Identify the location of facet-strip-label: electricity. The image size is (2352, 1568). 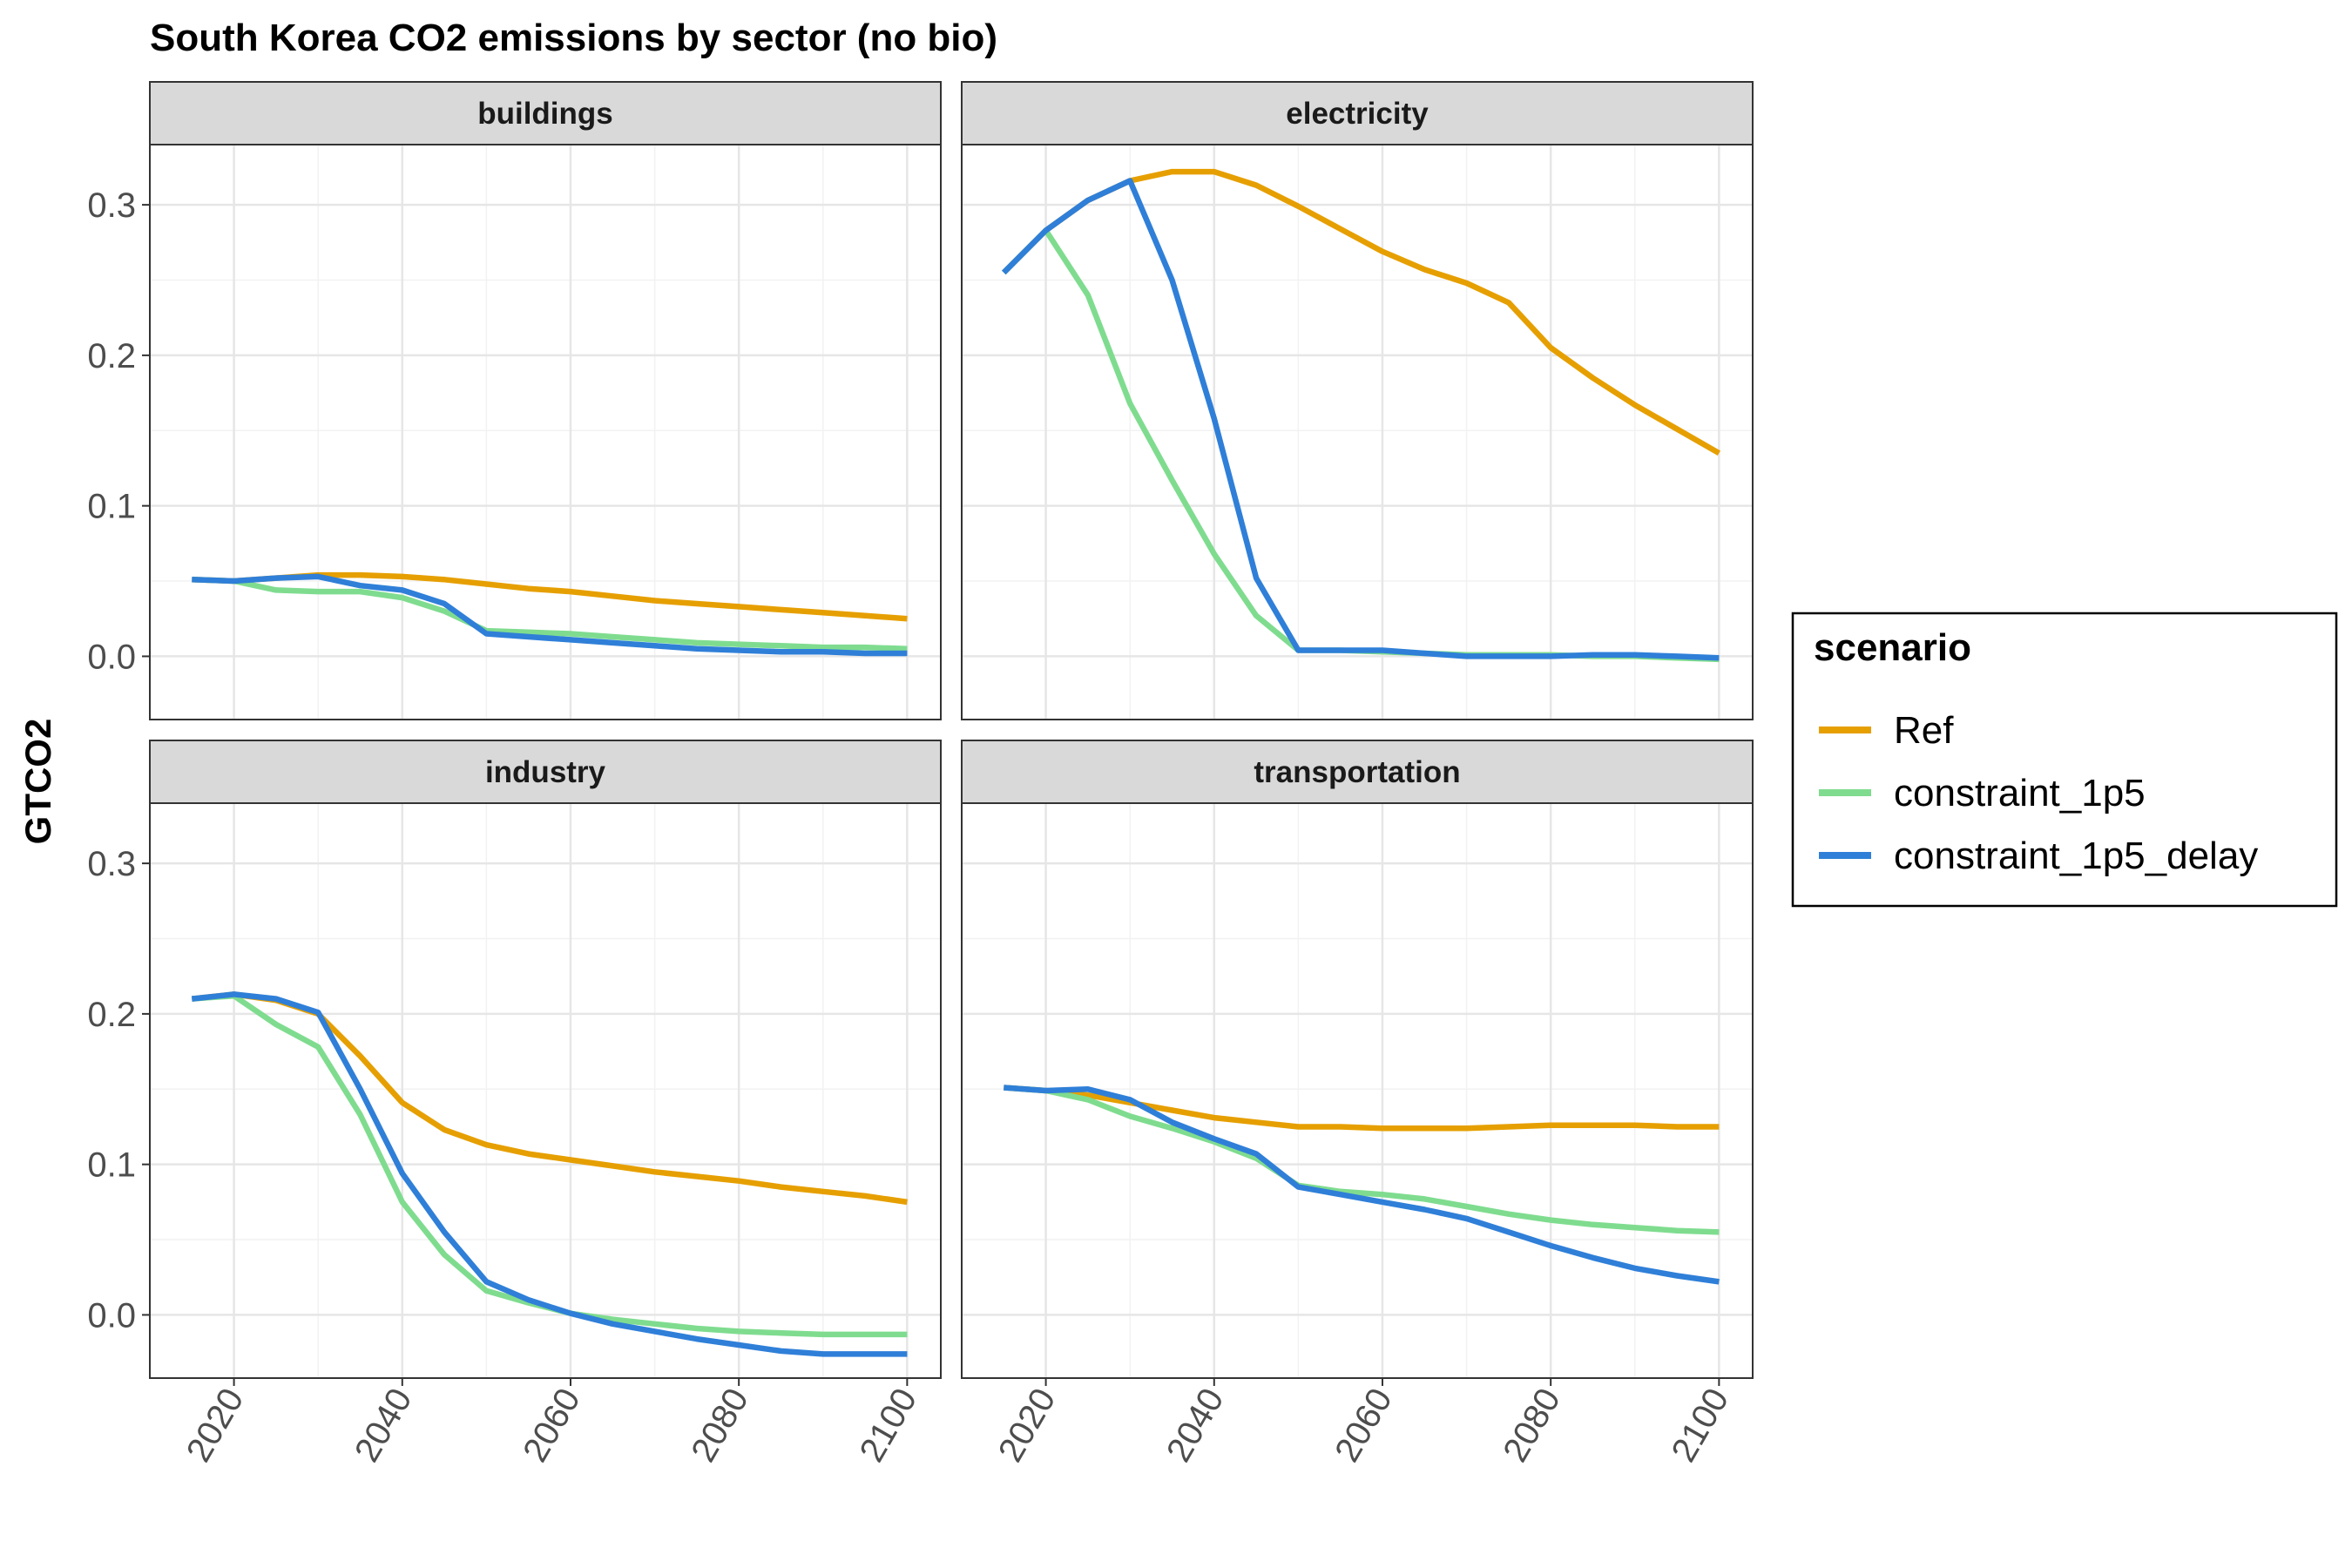
(1358, 114).